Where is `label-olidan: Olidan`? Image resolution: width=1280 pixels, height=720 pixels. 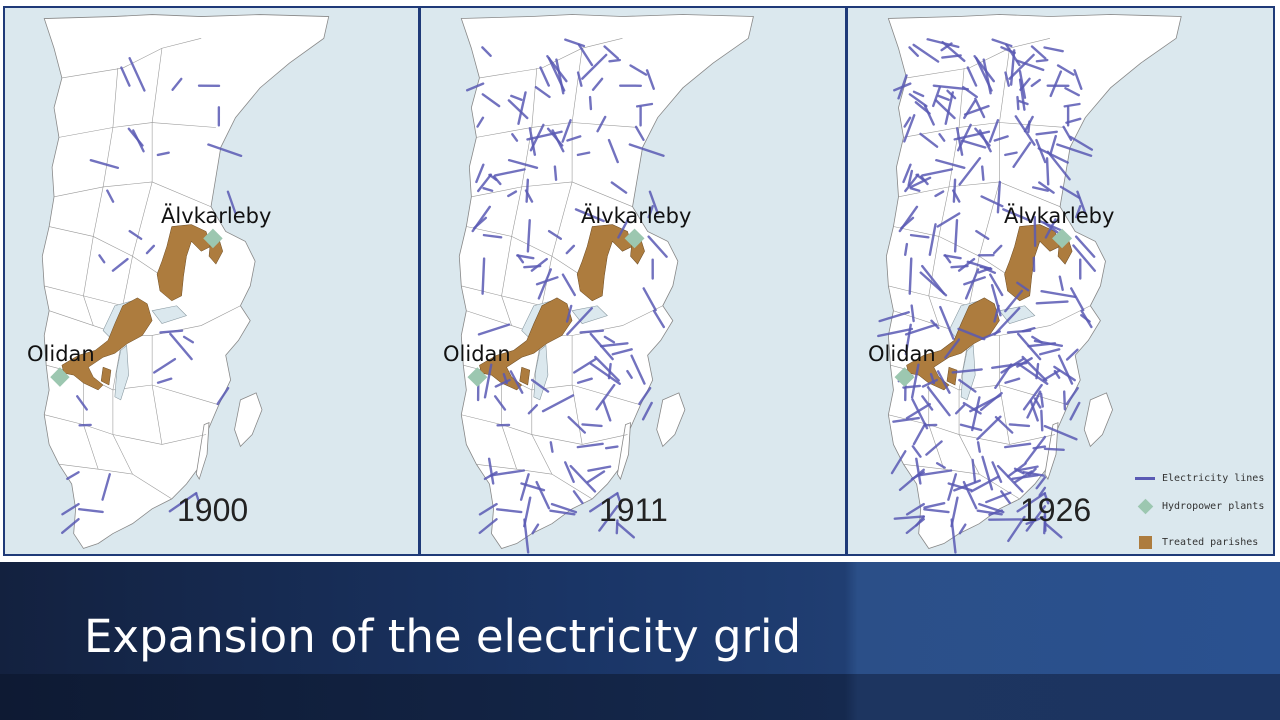
label-olidan: Olidan is located at coordinates (477, 354).